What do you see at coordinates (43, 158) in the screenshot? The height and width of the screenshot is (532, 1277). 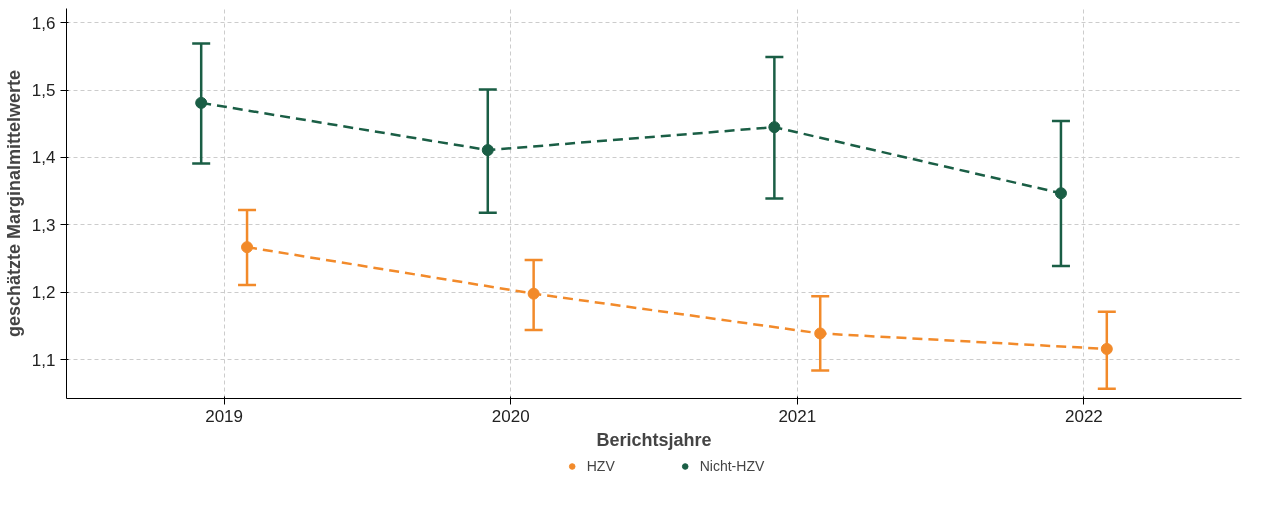 I see `y-tick-label: 1,4` at bounding box center [43, 158].